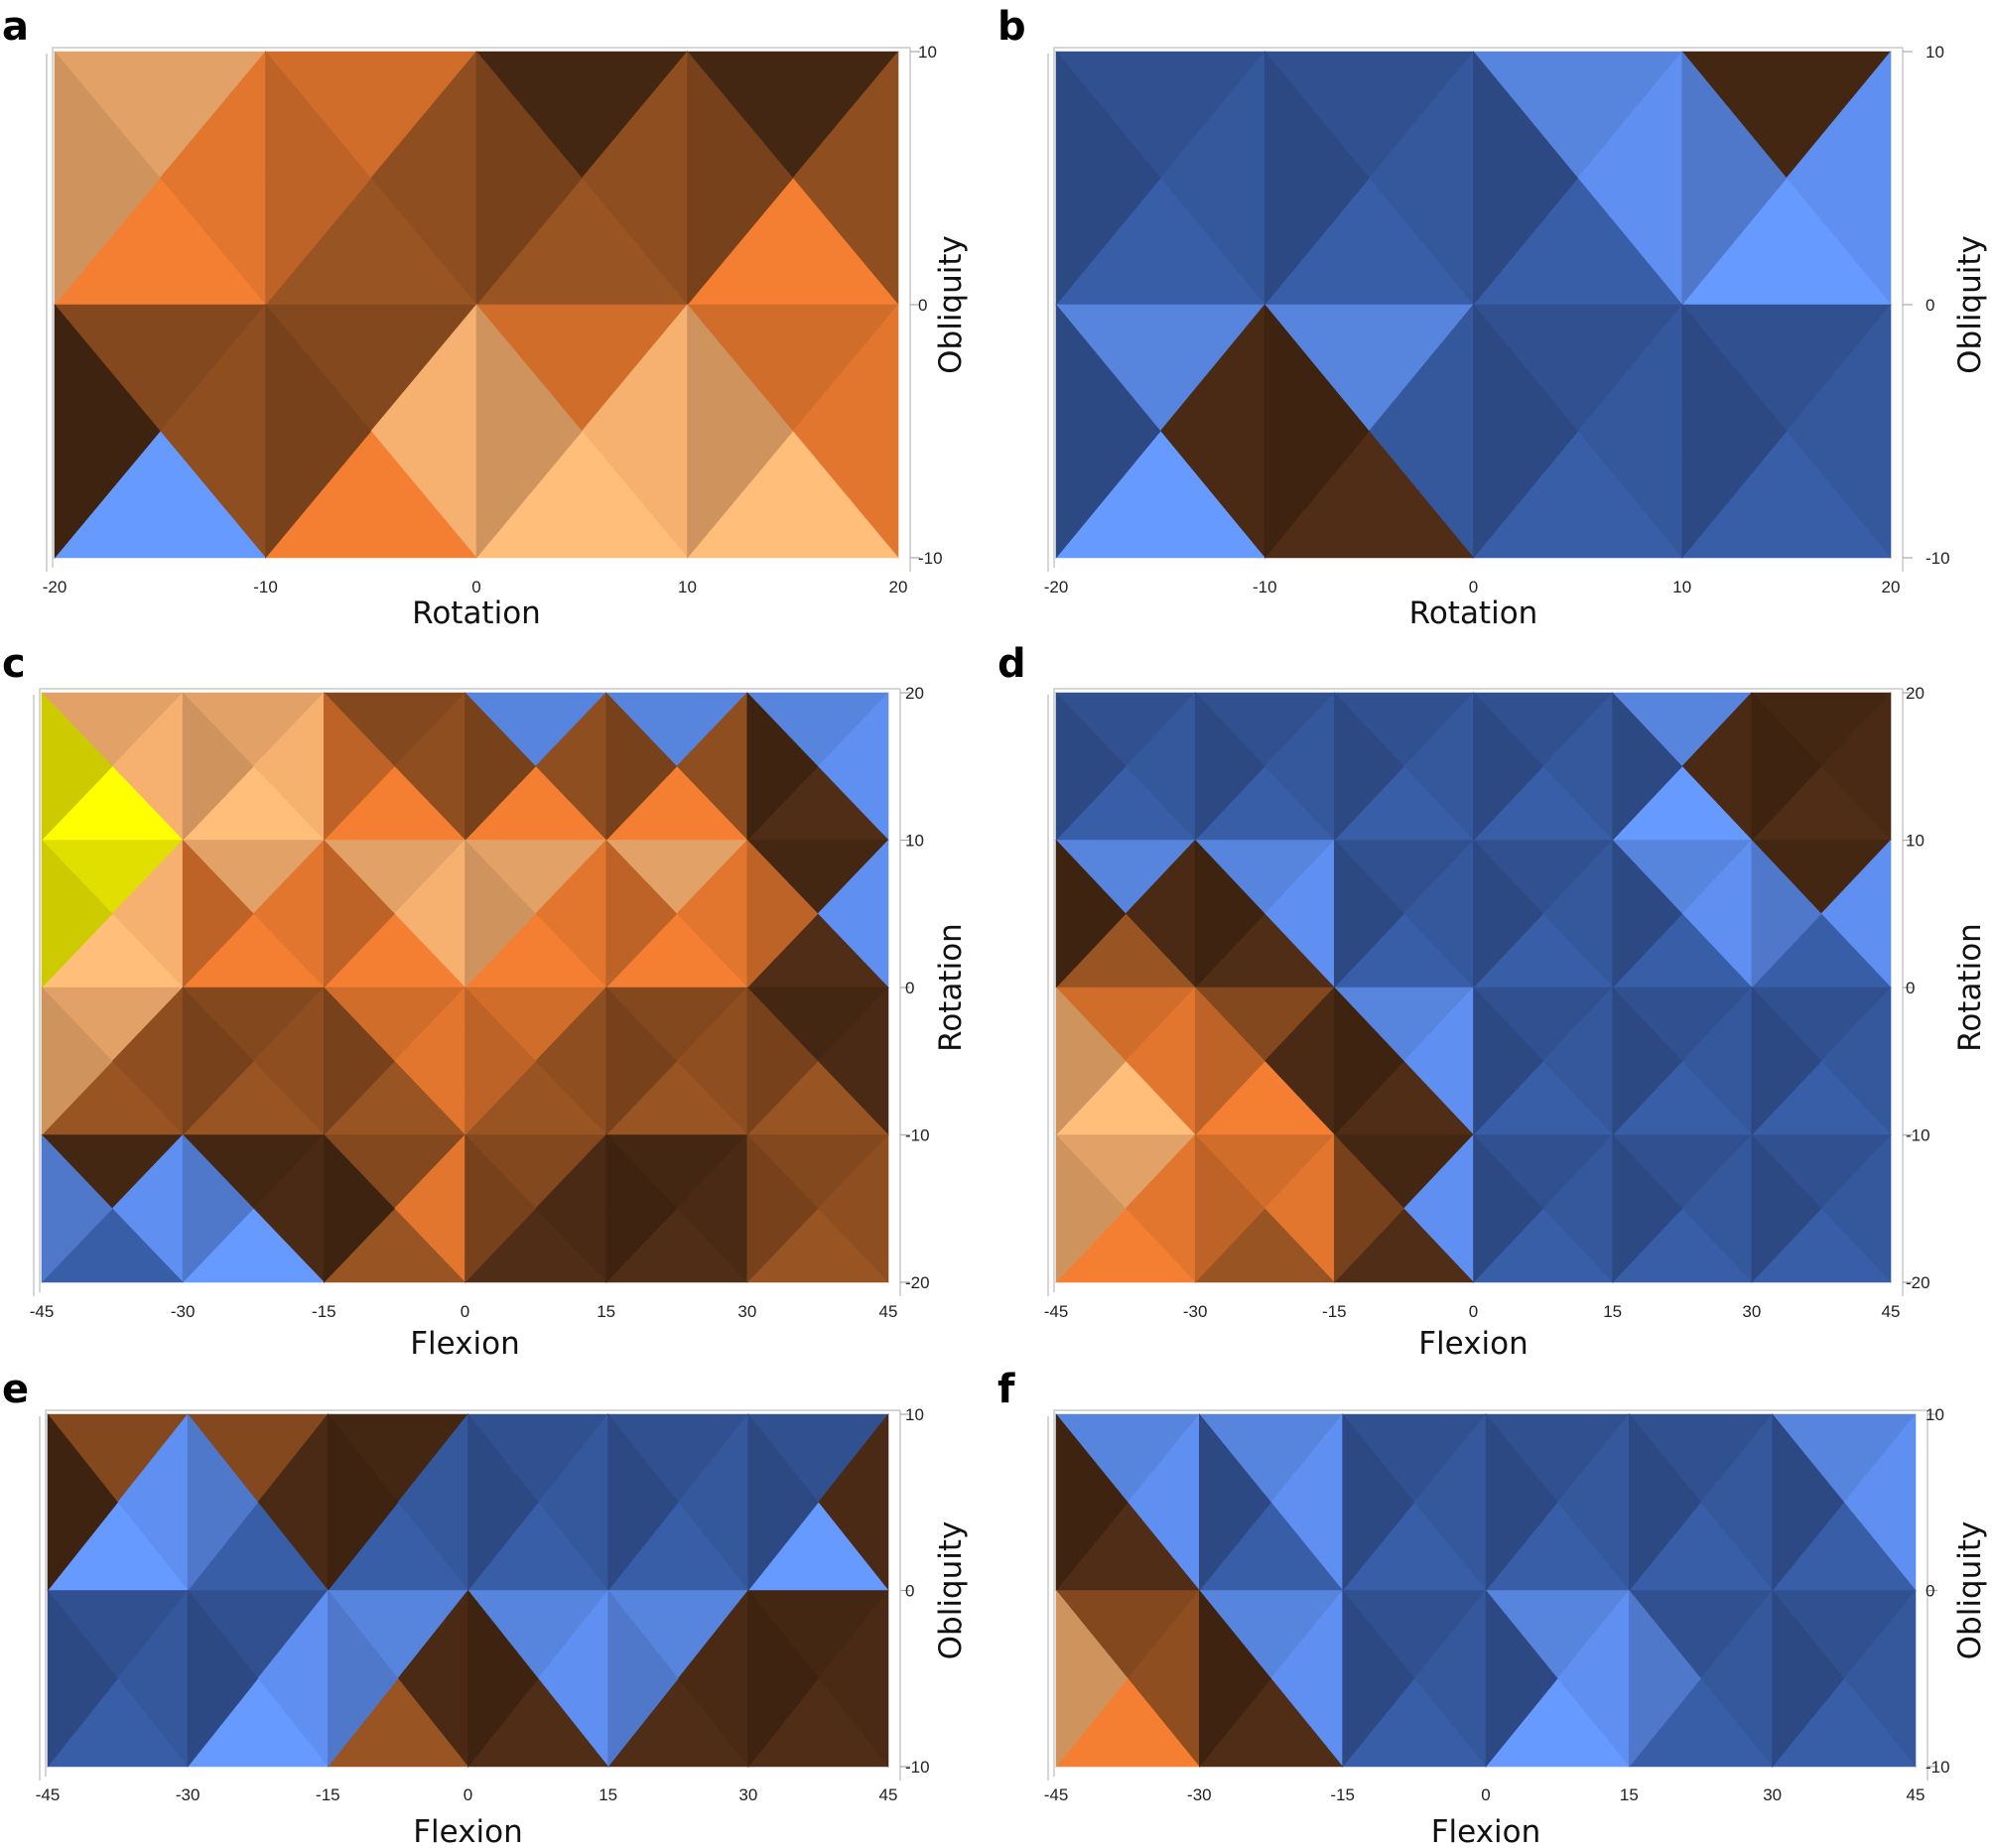 Image resolution: width=1992 pixels, height=1848 pixels. Describe the element at coordinates (1265, 587) in the screenshot. I see `x-tick-label: -10` at that location.